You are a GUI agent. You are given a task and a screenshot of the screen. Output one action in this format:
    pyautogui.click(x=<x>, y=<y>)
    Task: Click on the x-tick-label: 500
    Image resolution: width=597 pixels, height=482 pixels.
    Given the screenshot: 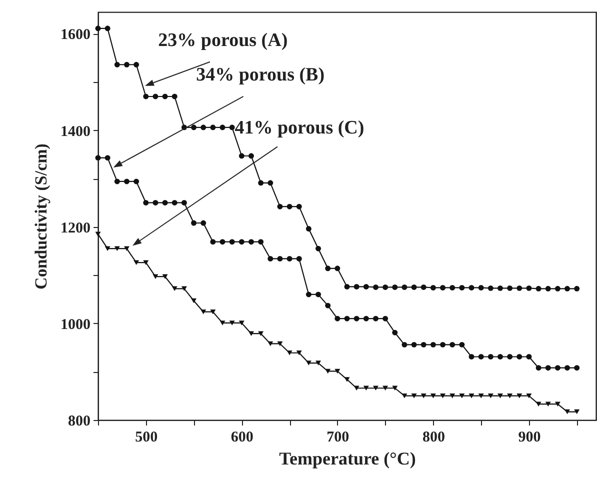 What is the action you would take?
    pyautogui.click(x=146, y=438)
    